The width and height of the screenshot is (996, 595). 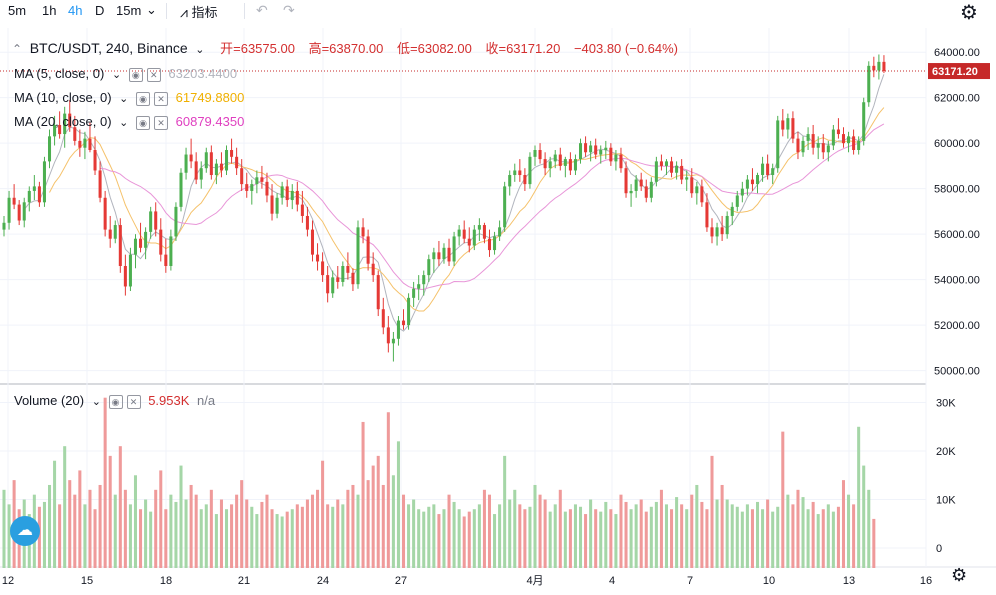 What do you see at coordinates (63, 97) in the screenshot?
I see `ma10-label: MA (10, close, 0)` at bounding box center [63, 97].